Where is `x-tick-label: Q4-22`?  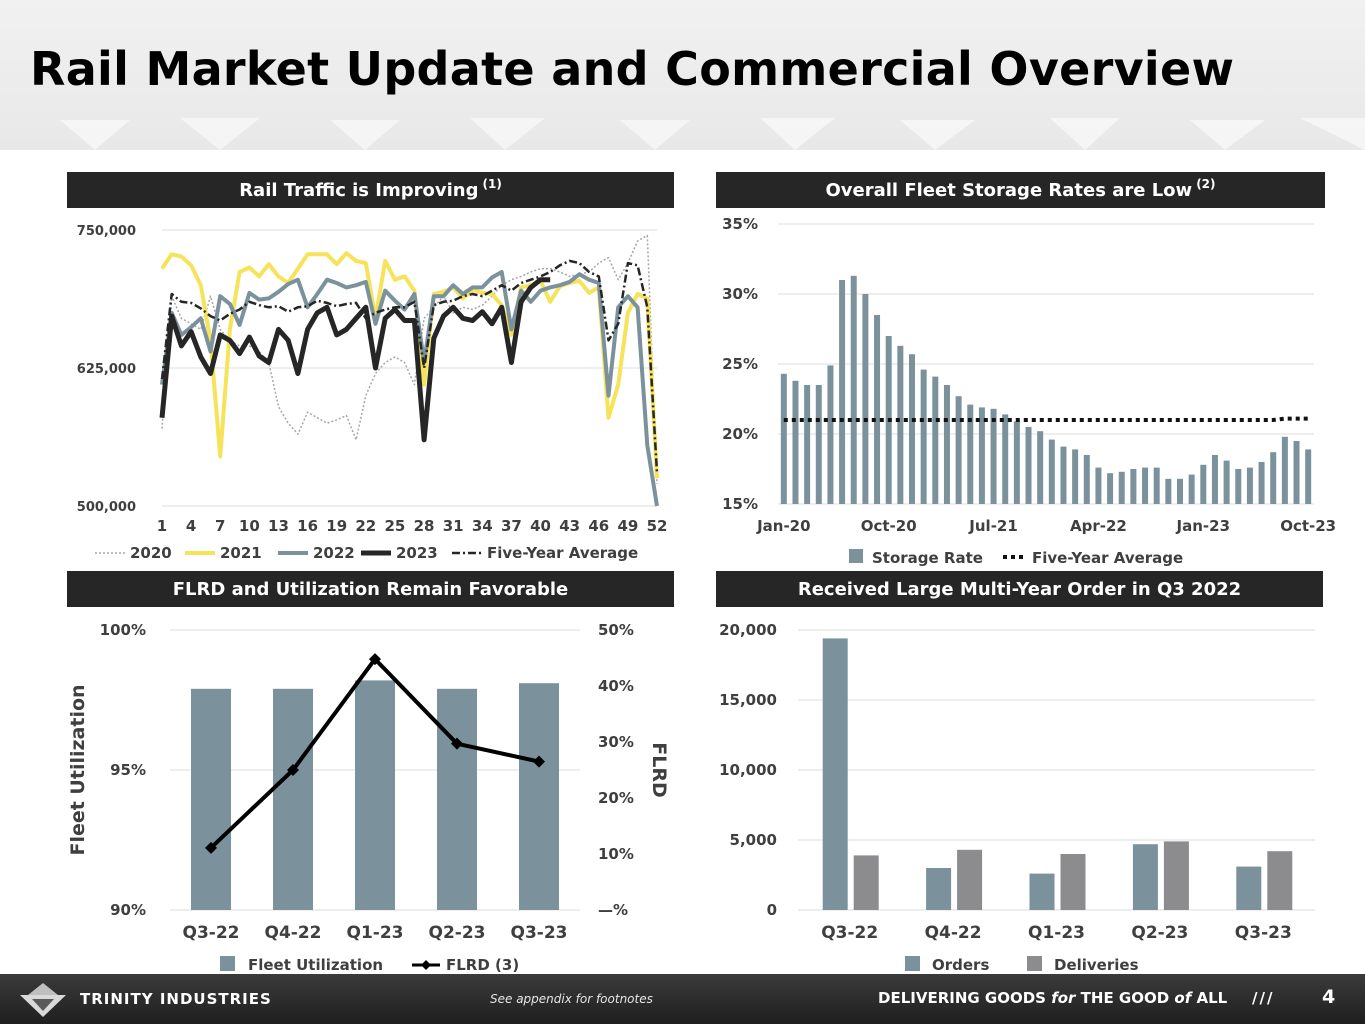
x-tick-label: Q4-22 is located at coordinates (293, 933).